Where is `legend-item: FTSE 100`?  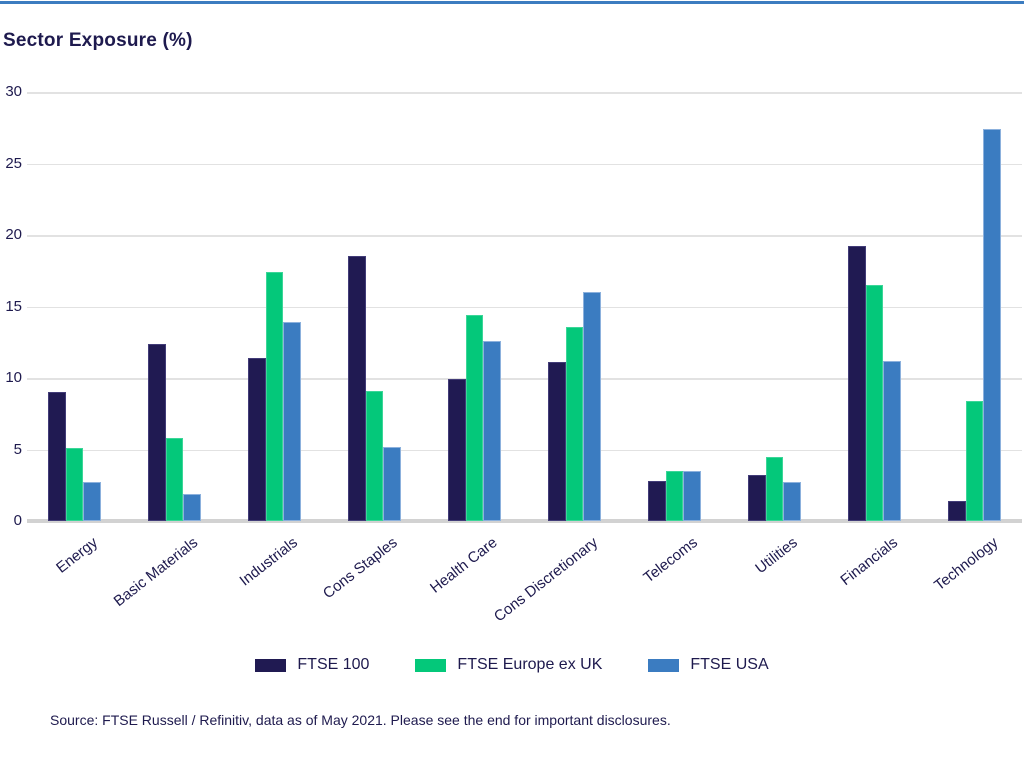 legend-item: FTSE 100 is located at coordinates (312, 665).